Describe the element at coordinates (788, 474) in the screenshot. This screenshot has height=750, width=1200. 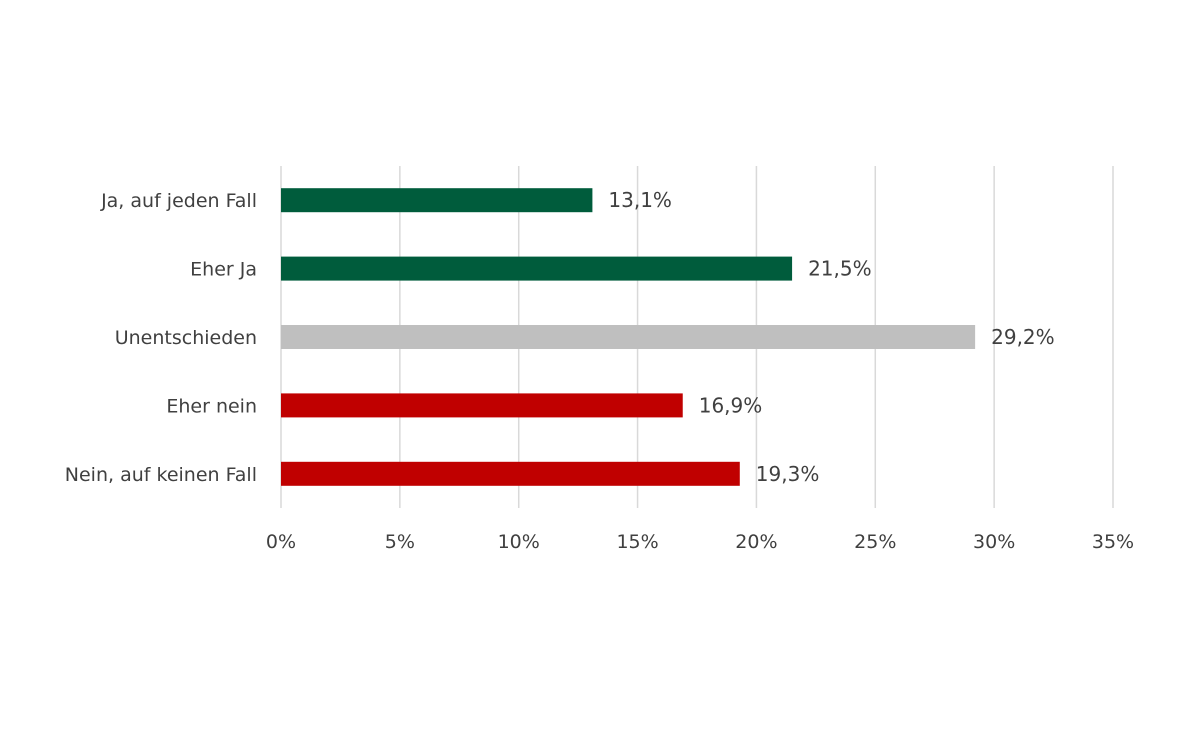
I see `data-label-4: 19,3%` at that location.